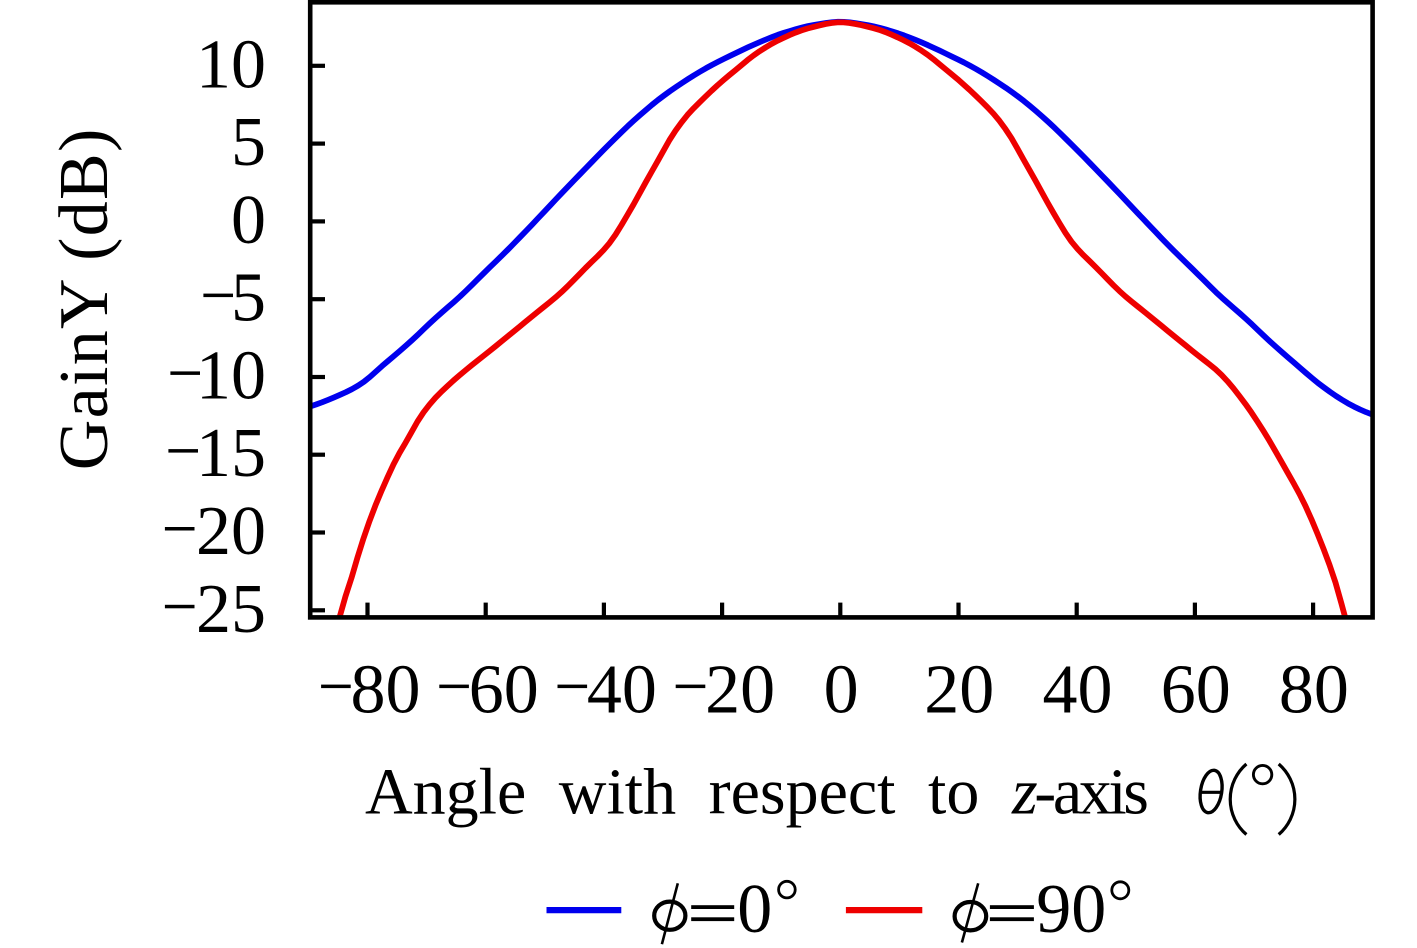  What do you see at coordinates (231, 453) in the screenshot?
I see `svg-text: 15` at bounding box center [231, 453].